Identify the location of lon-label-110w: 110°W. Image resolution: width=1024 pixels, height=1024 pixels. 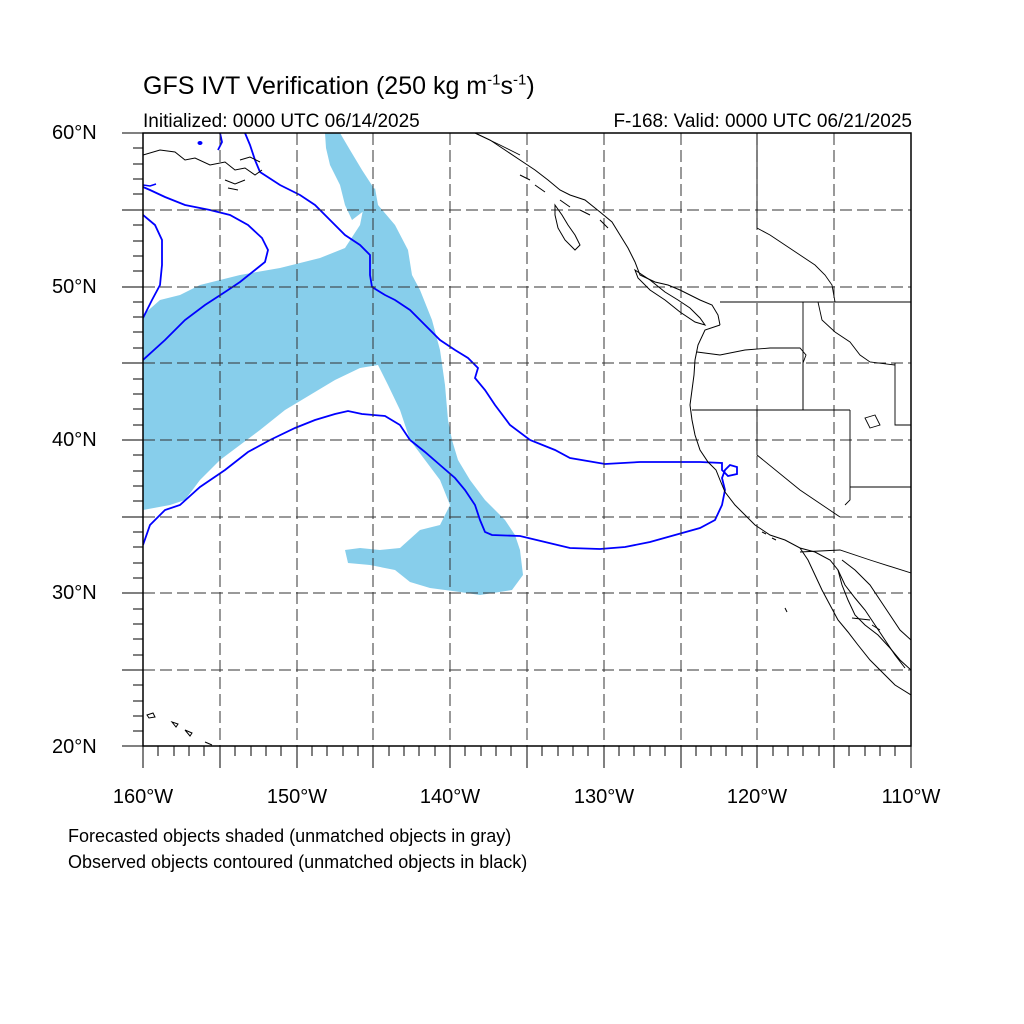
(911, 797).